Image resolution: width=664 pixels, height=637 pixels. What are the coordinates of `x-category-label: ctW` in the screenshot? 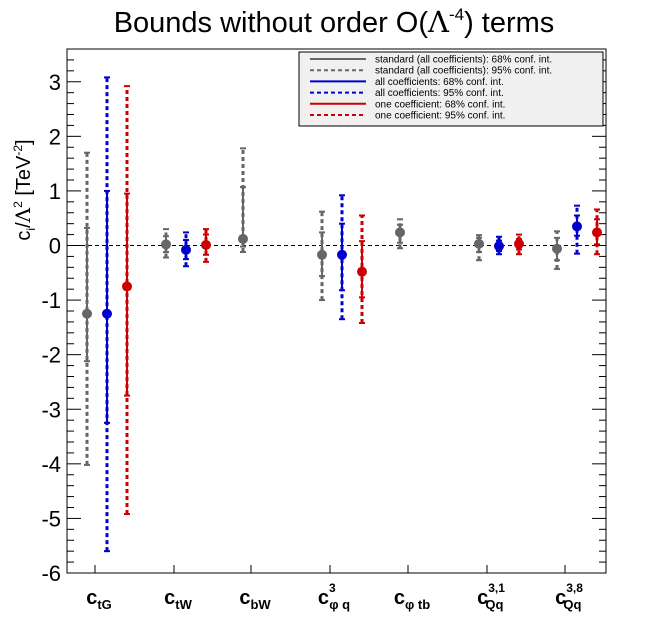 It's located at (178, 599).